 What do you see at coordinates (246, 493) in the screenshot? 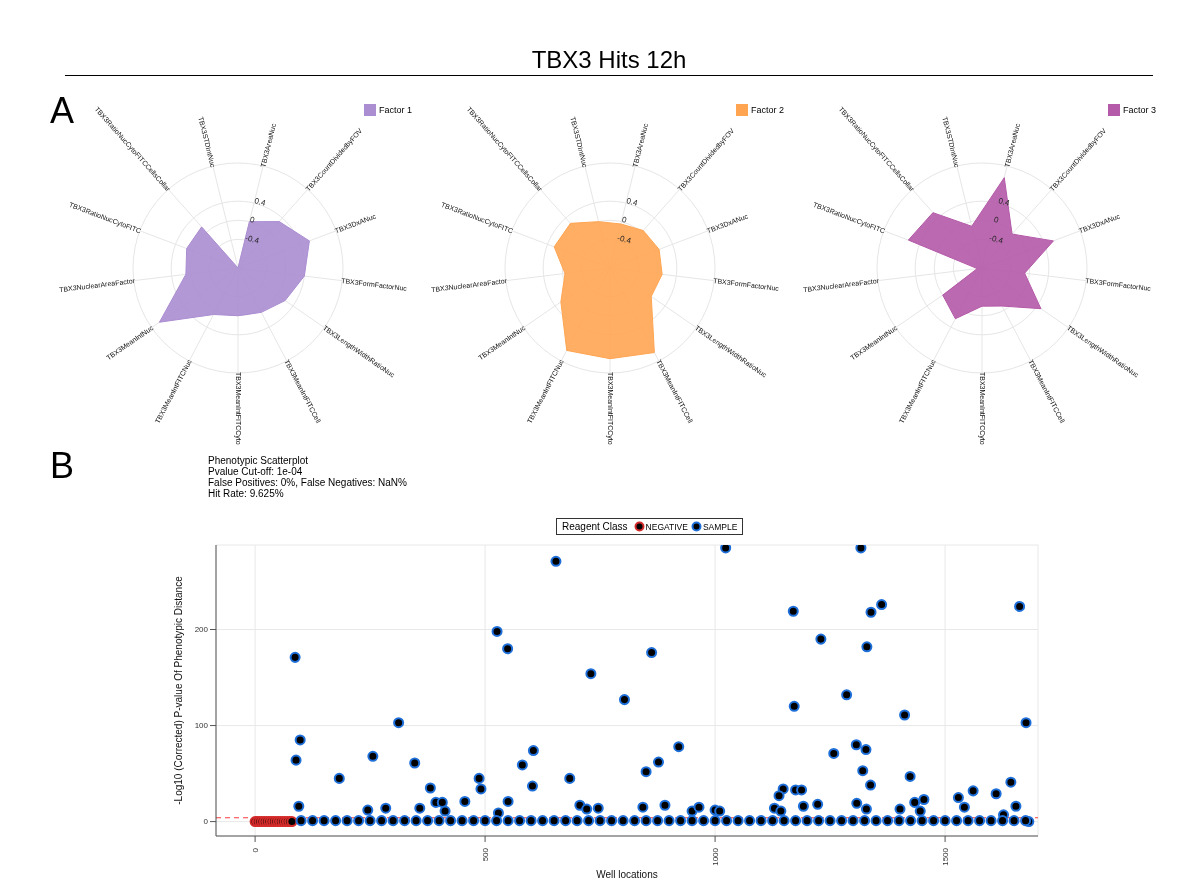
I see `text: Hit Rate: 9.625%` at bounding box center [246, 493].